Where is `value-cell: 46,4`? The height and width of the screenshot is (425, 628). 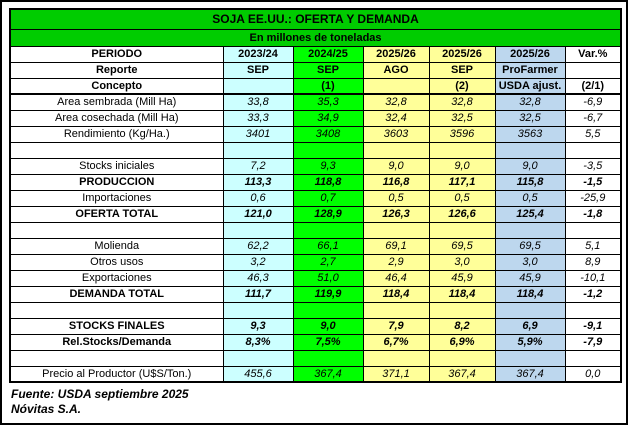
value-cell: 46,4 is located at coordinates (396, 278).